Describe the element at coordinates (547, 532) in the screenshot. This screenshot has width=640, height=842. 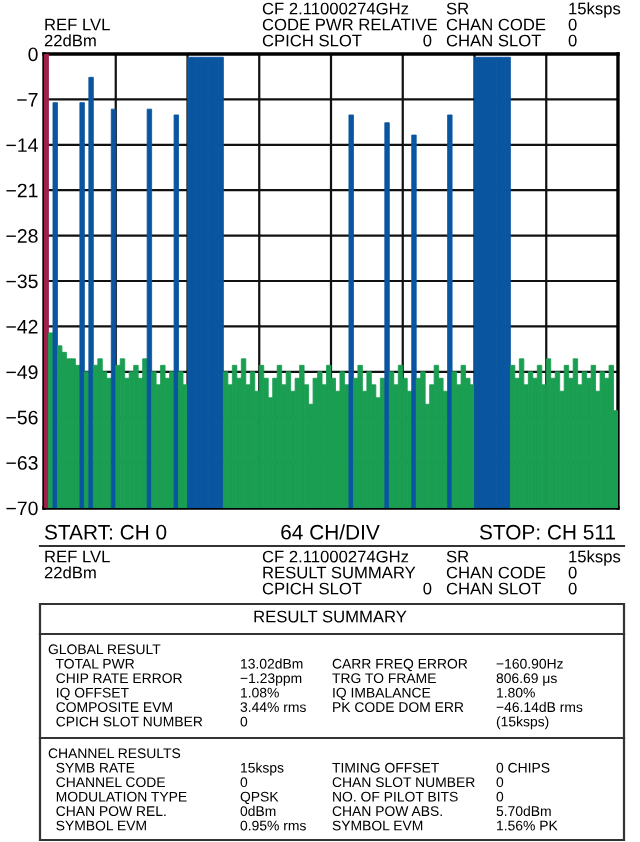
I see `text: STOP: CH 511` at that location.